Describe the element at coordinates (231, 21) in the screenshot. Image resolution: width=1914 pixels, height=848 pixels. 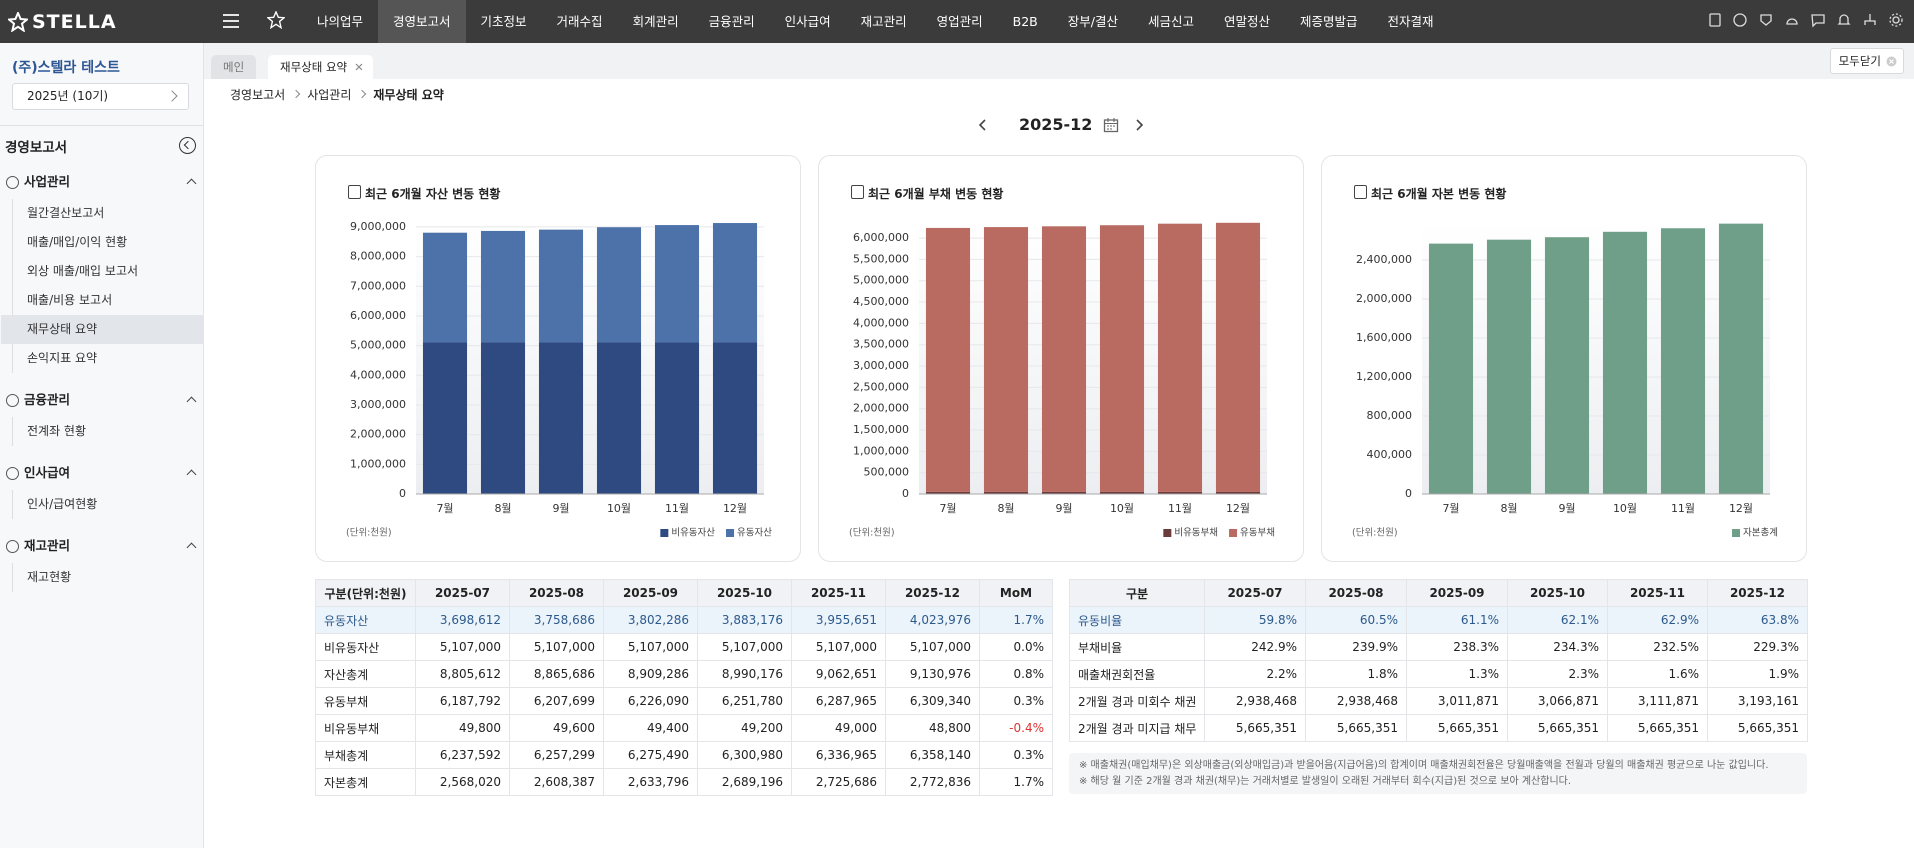
I see `menu-toggle` at that location.